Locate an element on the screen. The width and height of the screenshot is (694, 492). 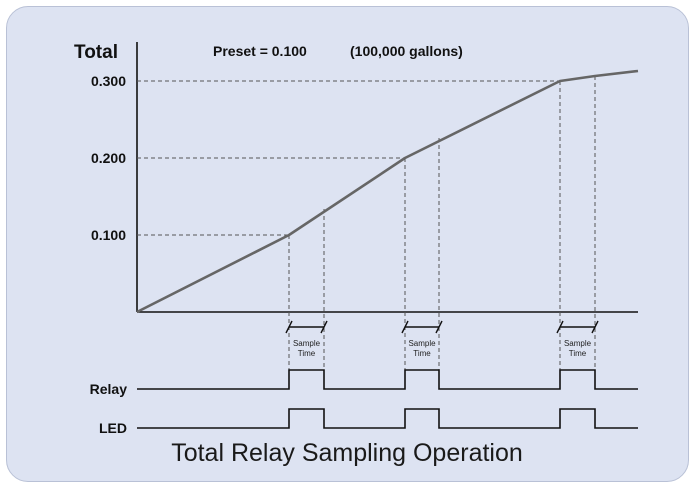
sample-label-2-line2: Time is located at coordinates (422, 353).